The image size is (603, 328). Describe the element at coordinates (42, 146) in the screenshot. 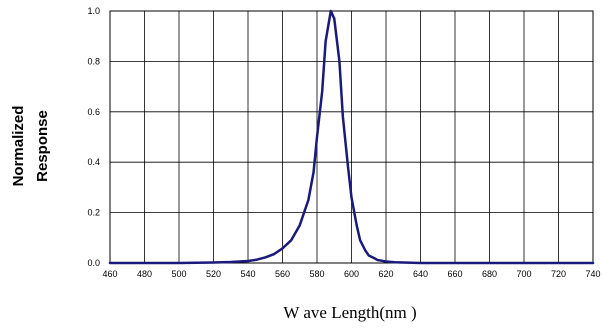

I see `y-axis-label-line-2: Response` at that location.